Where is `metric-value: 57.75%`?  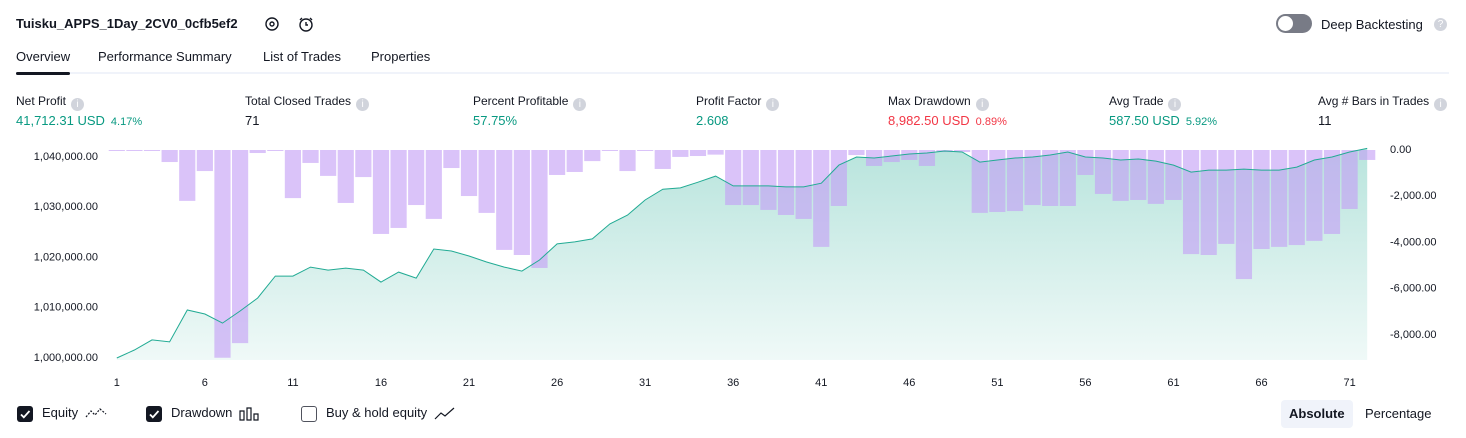 metric-value: 57.75% is located at coordinates (495, 120).